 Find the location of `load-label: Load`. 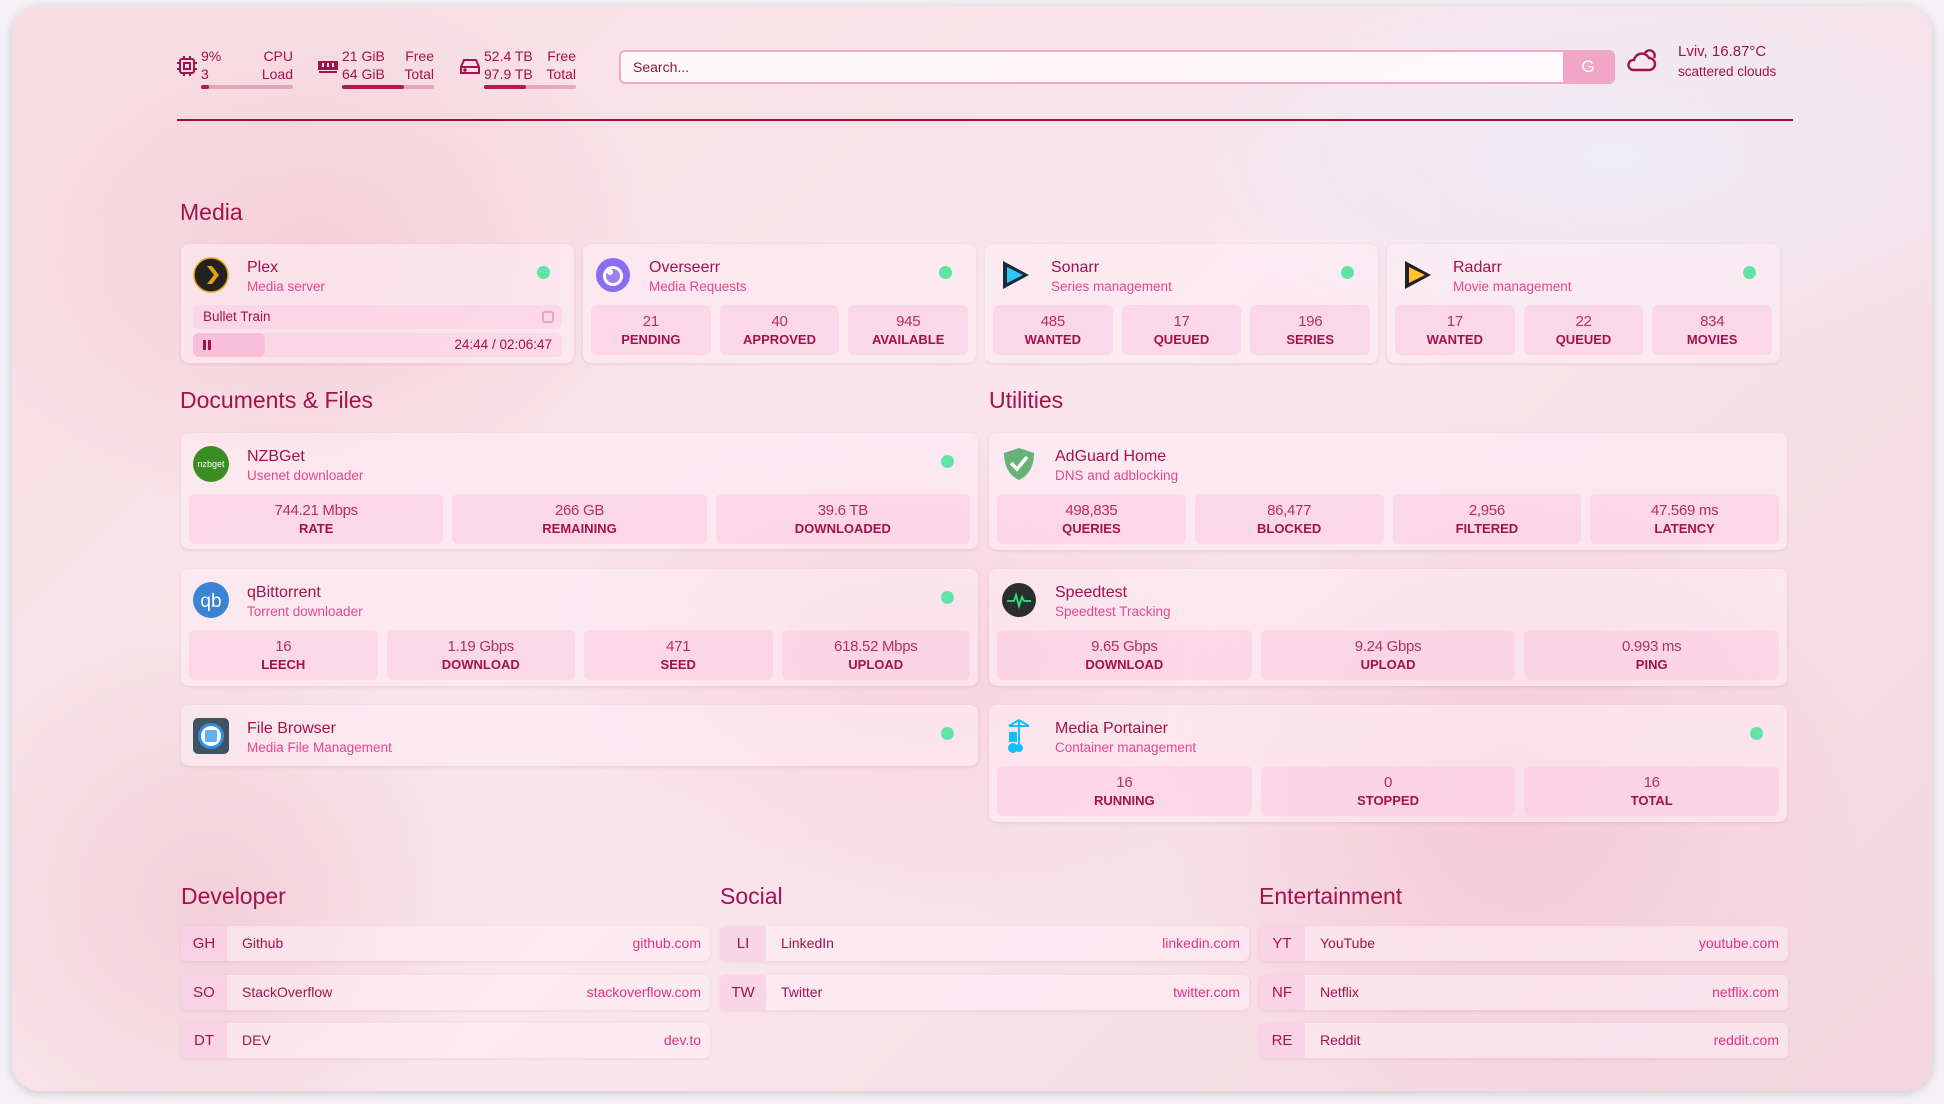

load-label: Load is located at coordinates (277, 74).